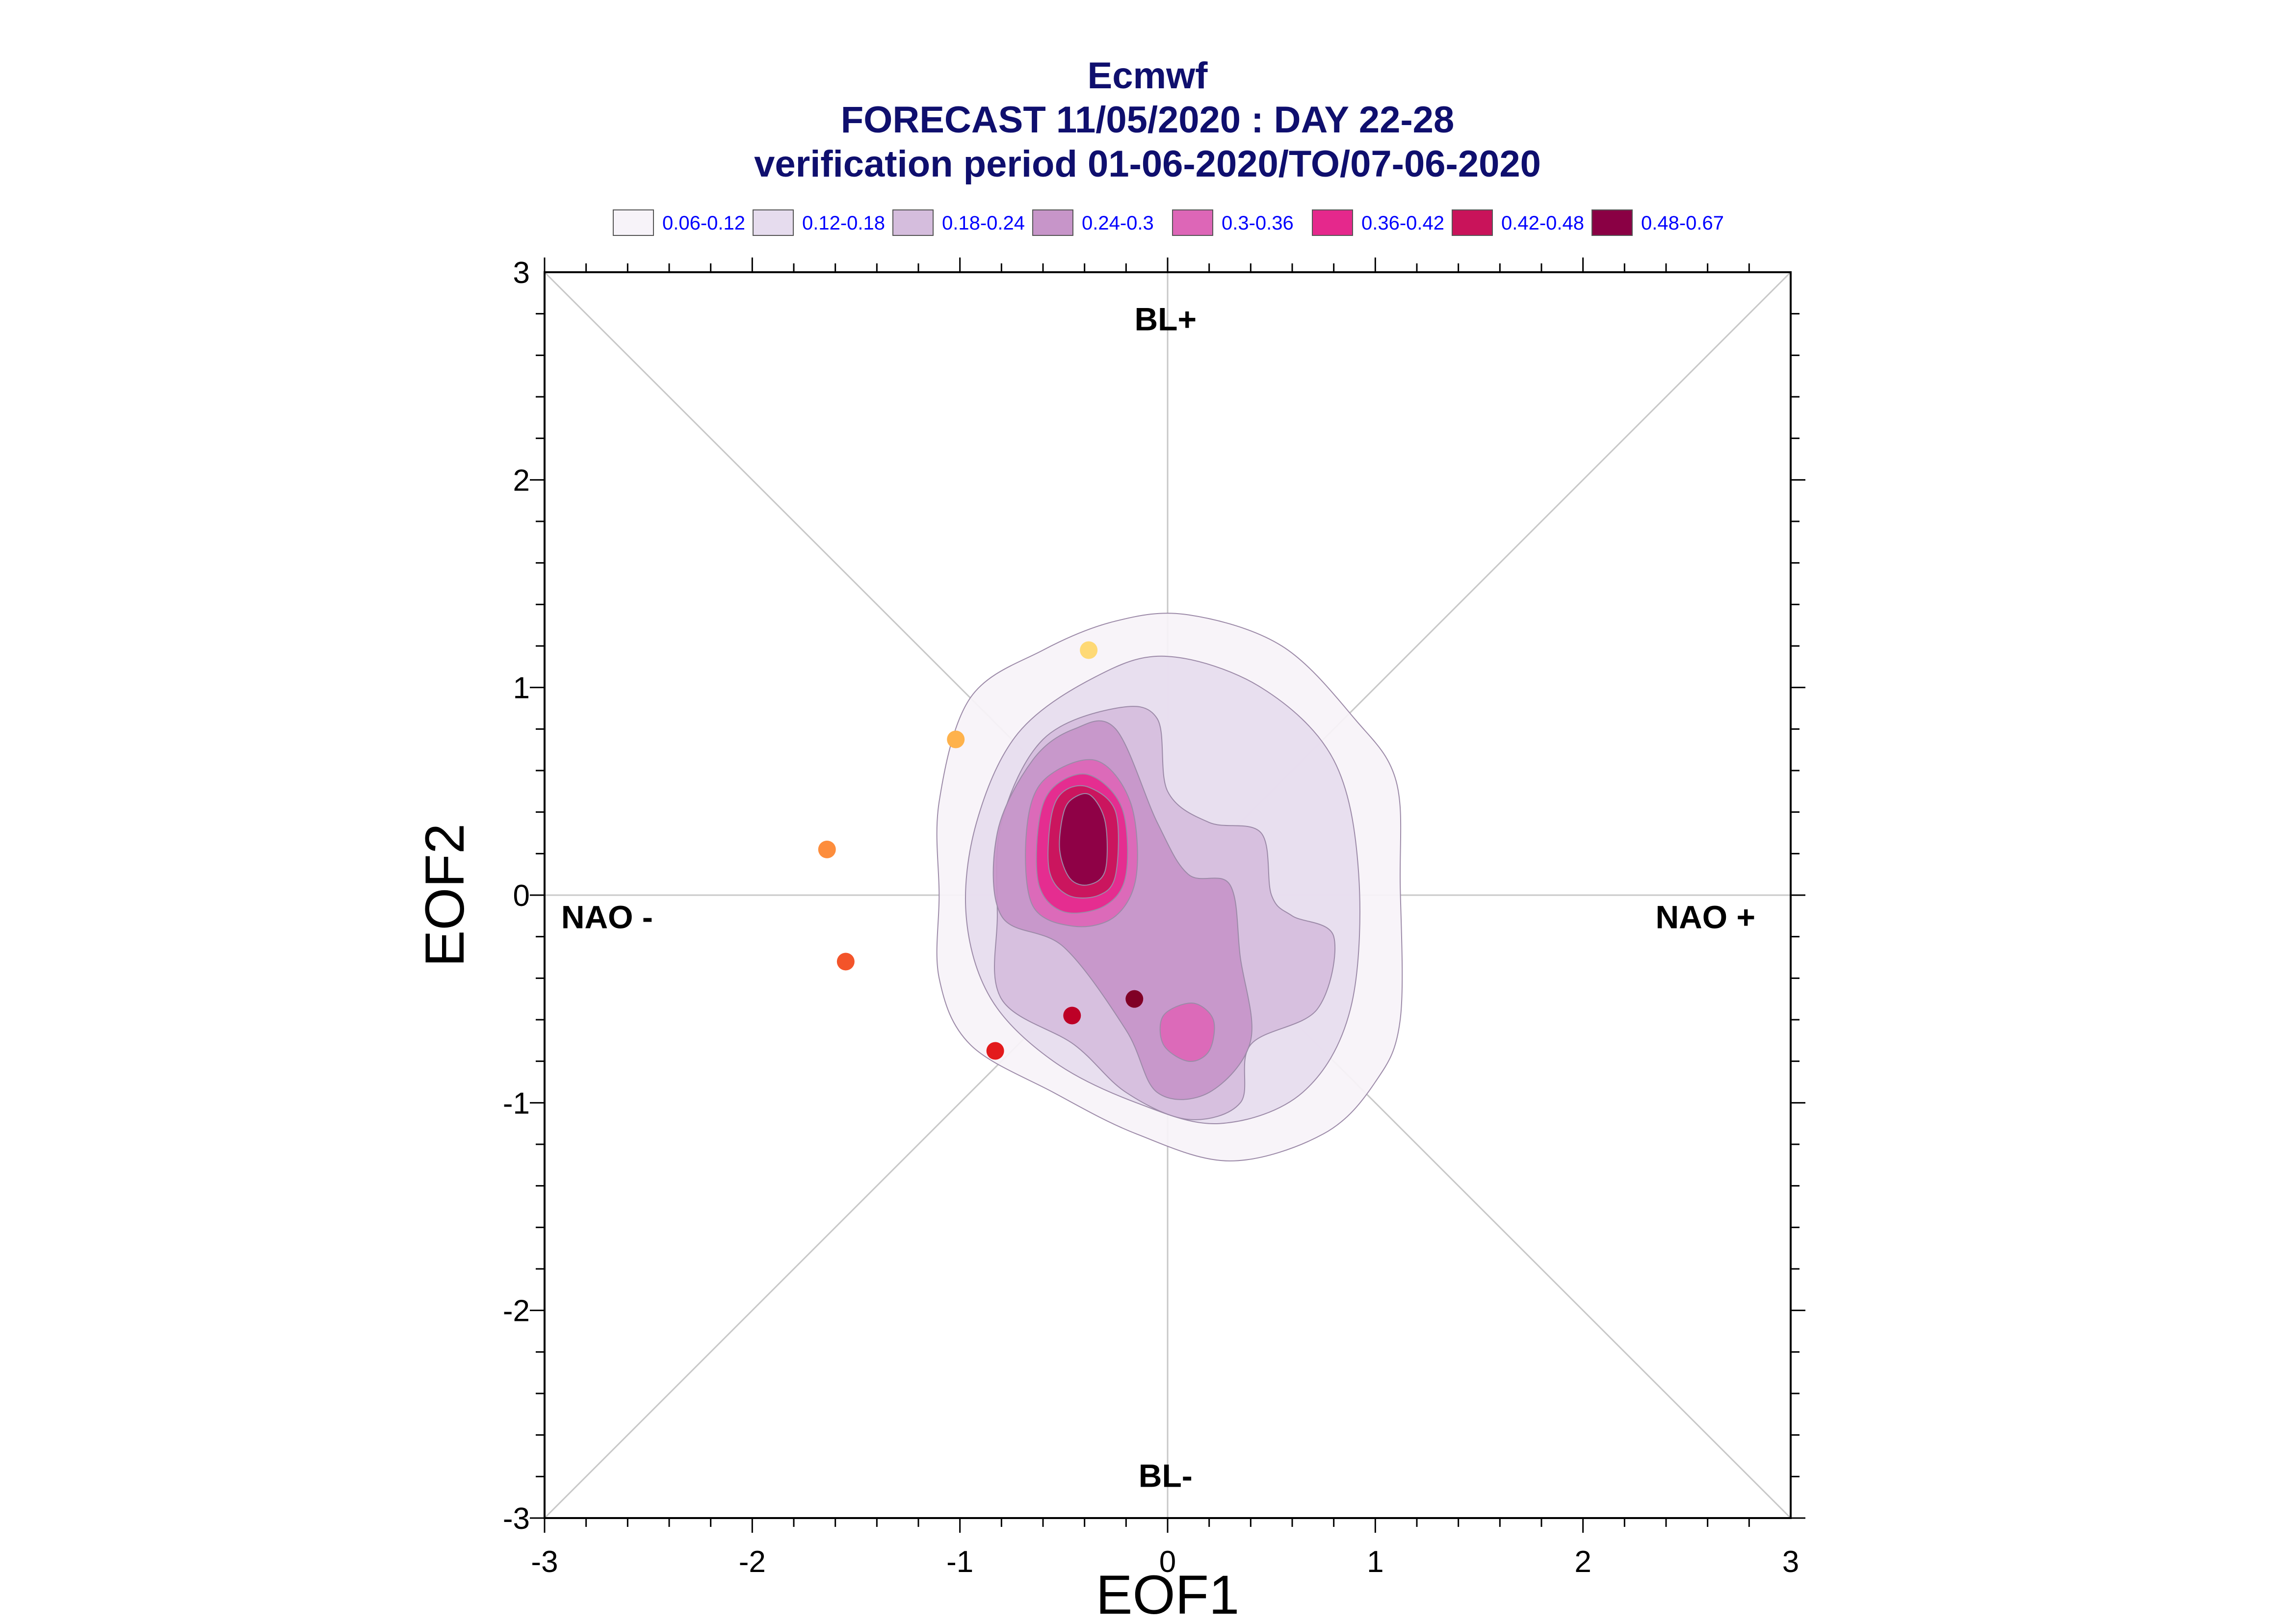  What do you see at coordinates (704, 223) in the screenshot?
I see `legend-label: 0.06-0.12` at bounding box center [704, 223].